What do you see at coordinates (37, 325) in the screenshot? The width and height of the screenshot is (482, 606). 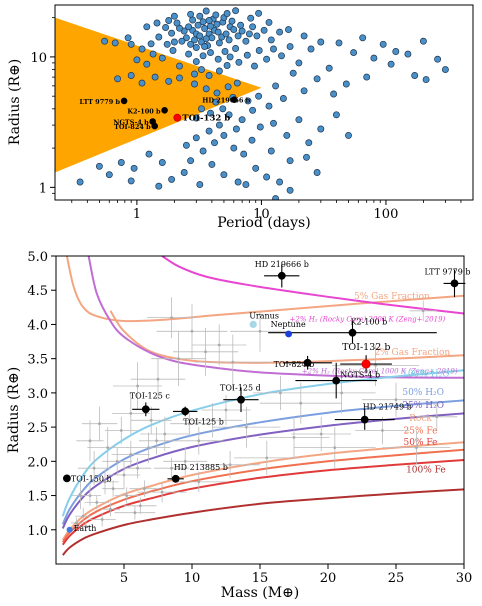 I see `bottom-y-tick-label: 4.0` at bounding box center [37, 325].